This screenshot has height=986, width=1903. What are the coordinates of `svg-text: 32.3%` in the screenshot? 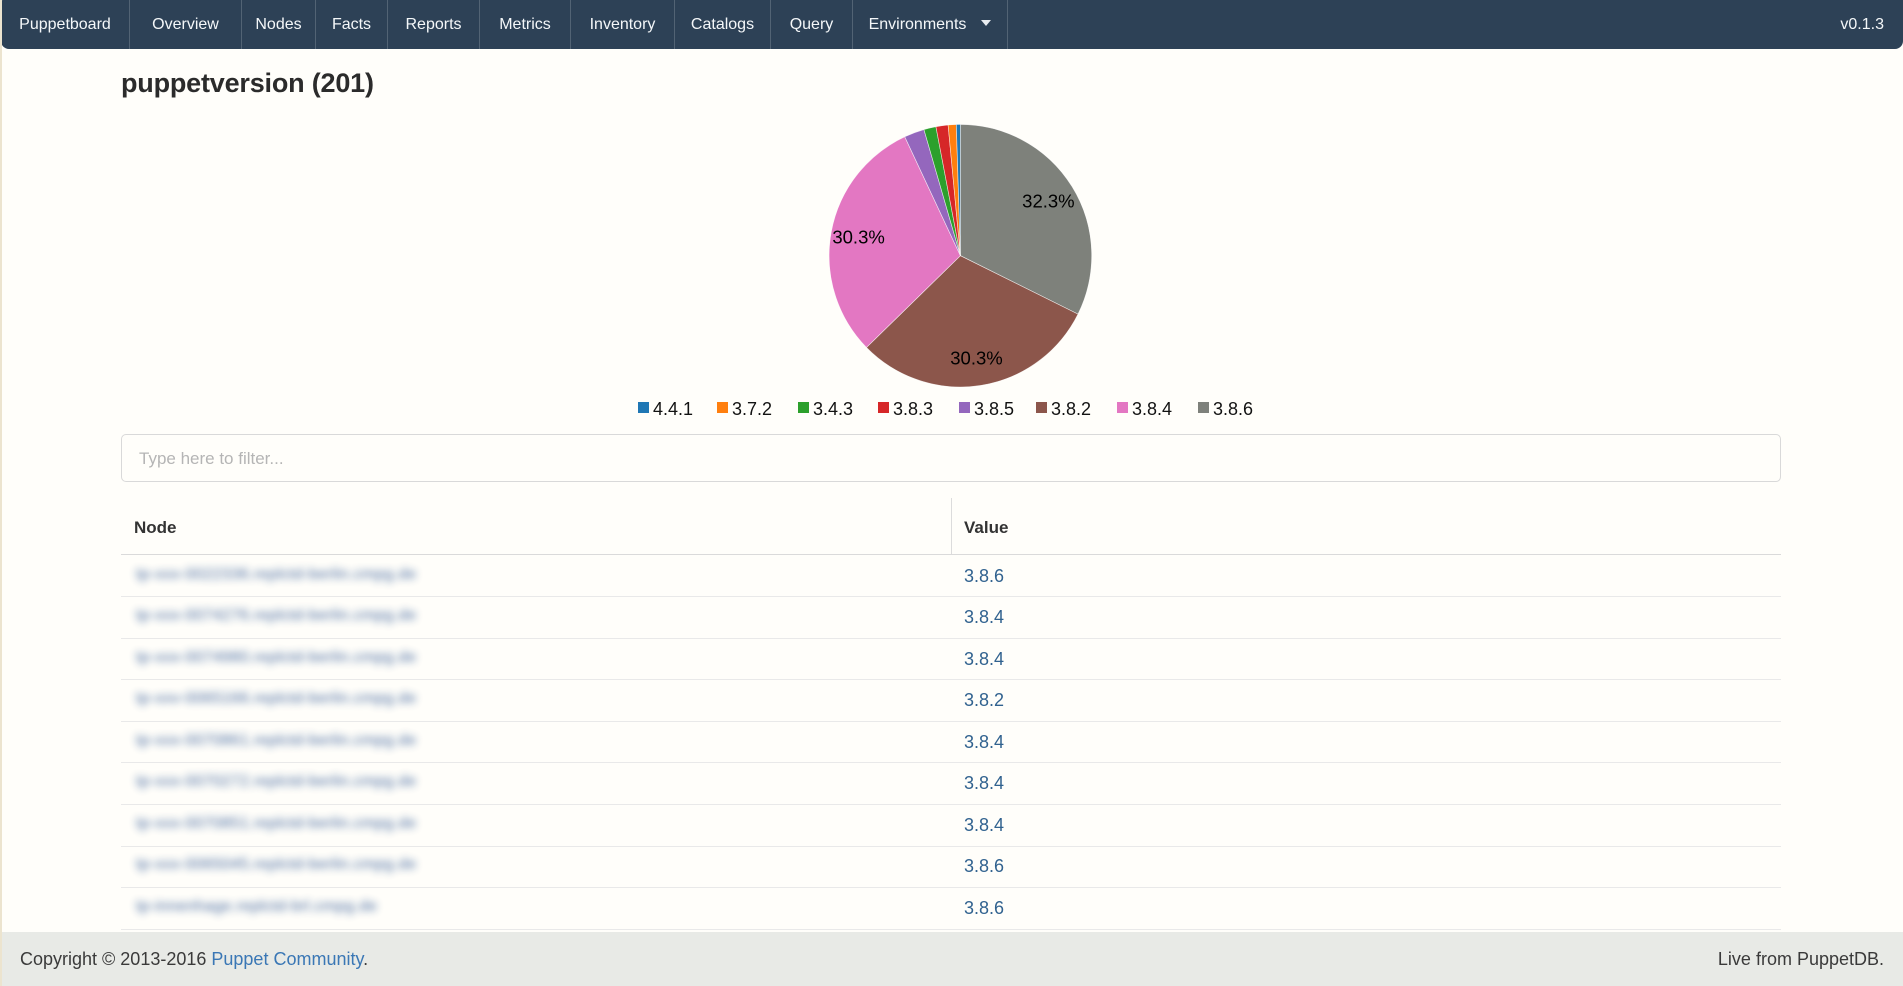 It's located at (1048, 201).